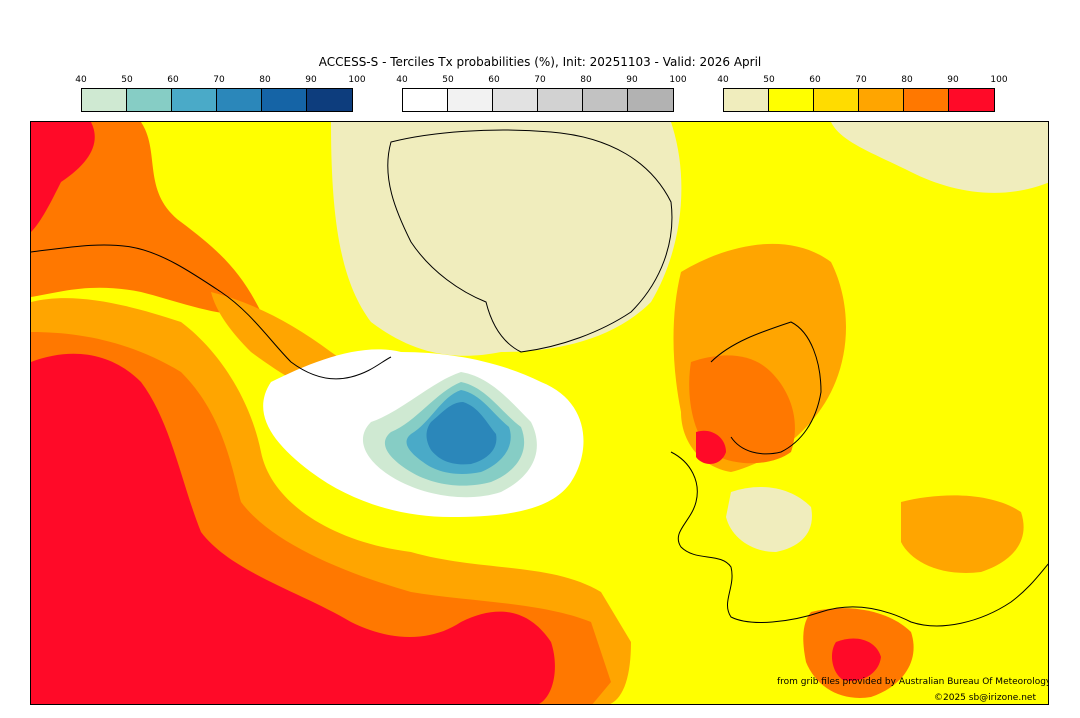  Describe the element at coordinates (962, 534) in the screenshot. I see `field-70-80-east` at that location.